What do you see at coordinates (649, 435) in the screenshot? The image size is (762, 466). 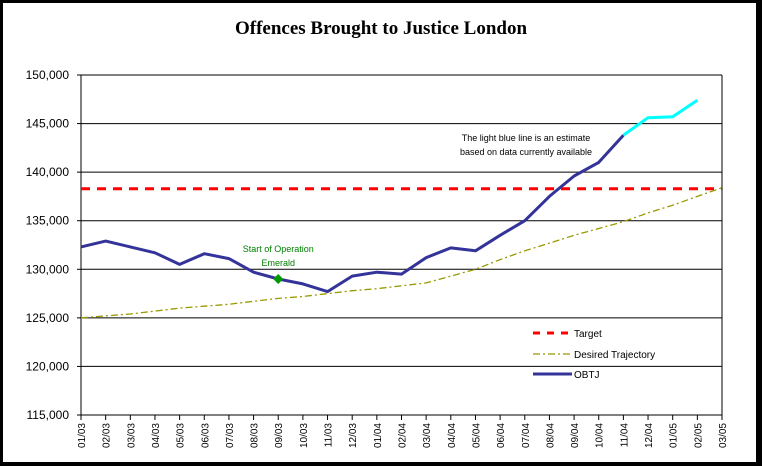 I see `x-tick-label: 12/04` at bounding box center [649, 435].